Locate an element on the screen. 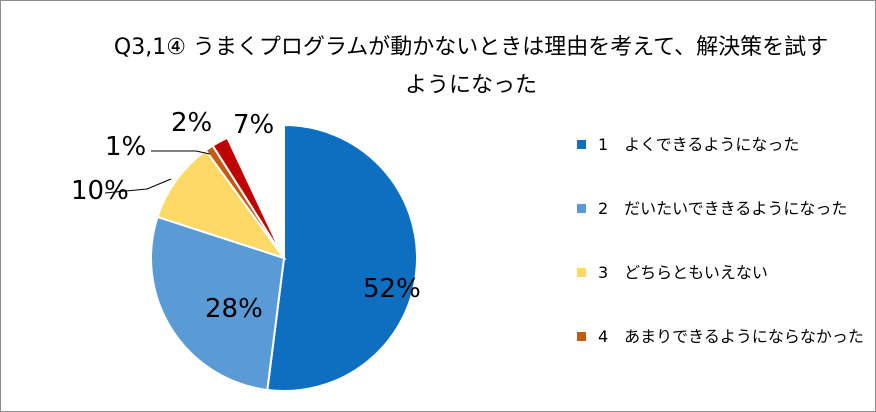 This screenshot has height=412, width=876. data-label-5: 2% is located at coordinates (191, 123).